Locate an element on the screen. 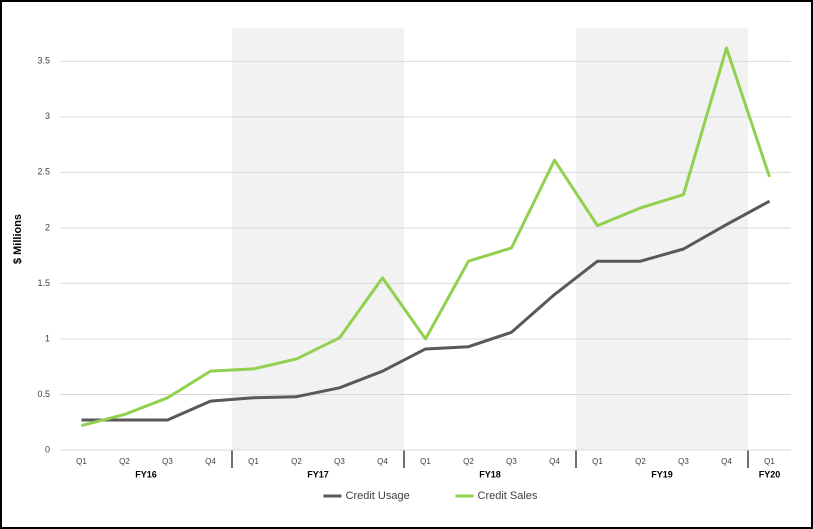  y-tick-label: 2 is located at coordinates (47, 227).